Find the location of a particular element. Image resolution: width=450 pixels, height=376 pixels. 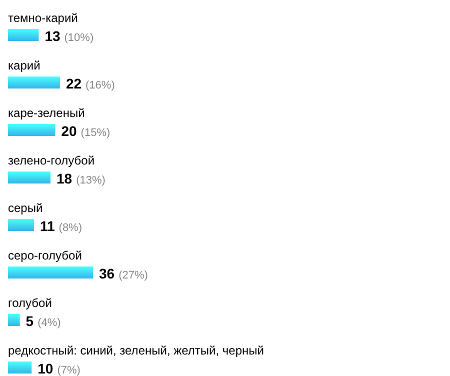

data-label: 20 (15%) is located at coordinates (85, 131).